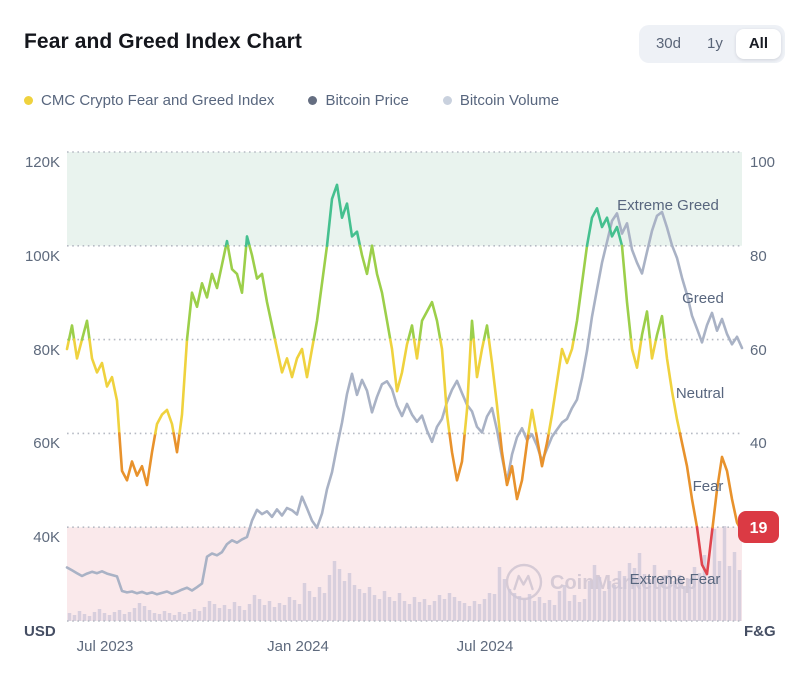 This screenshot has height=685, width=800. What do you see at coordinates (404, 573) in the screenshot?
I see `volume-bars` at bounding box center [404, 573].